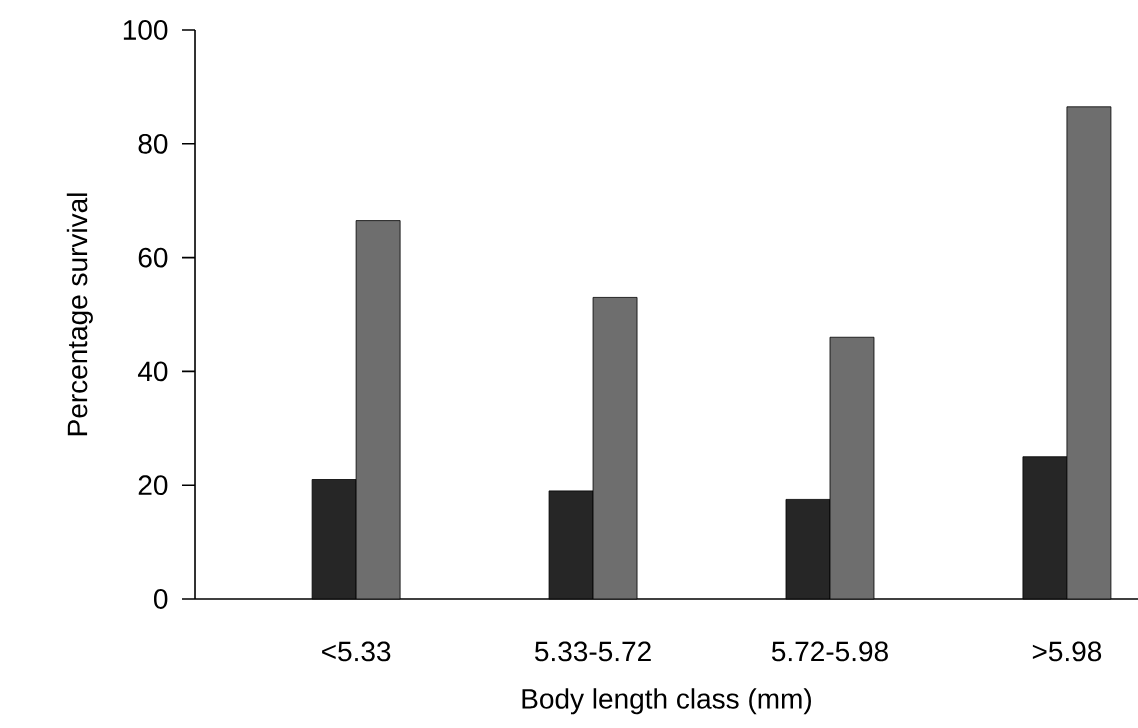 The image size is (1138, 728). I want to click on x-axis-title: Body length class (mm), so click(666, 701).